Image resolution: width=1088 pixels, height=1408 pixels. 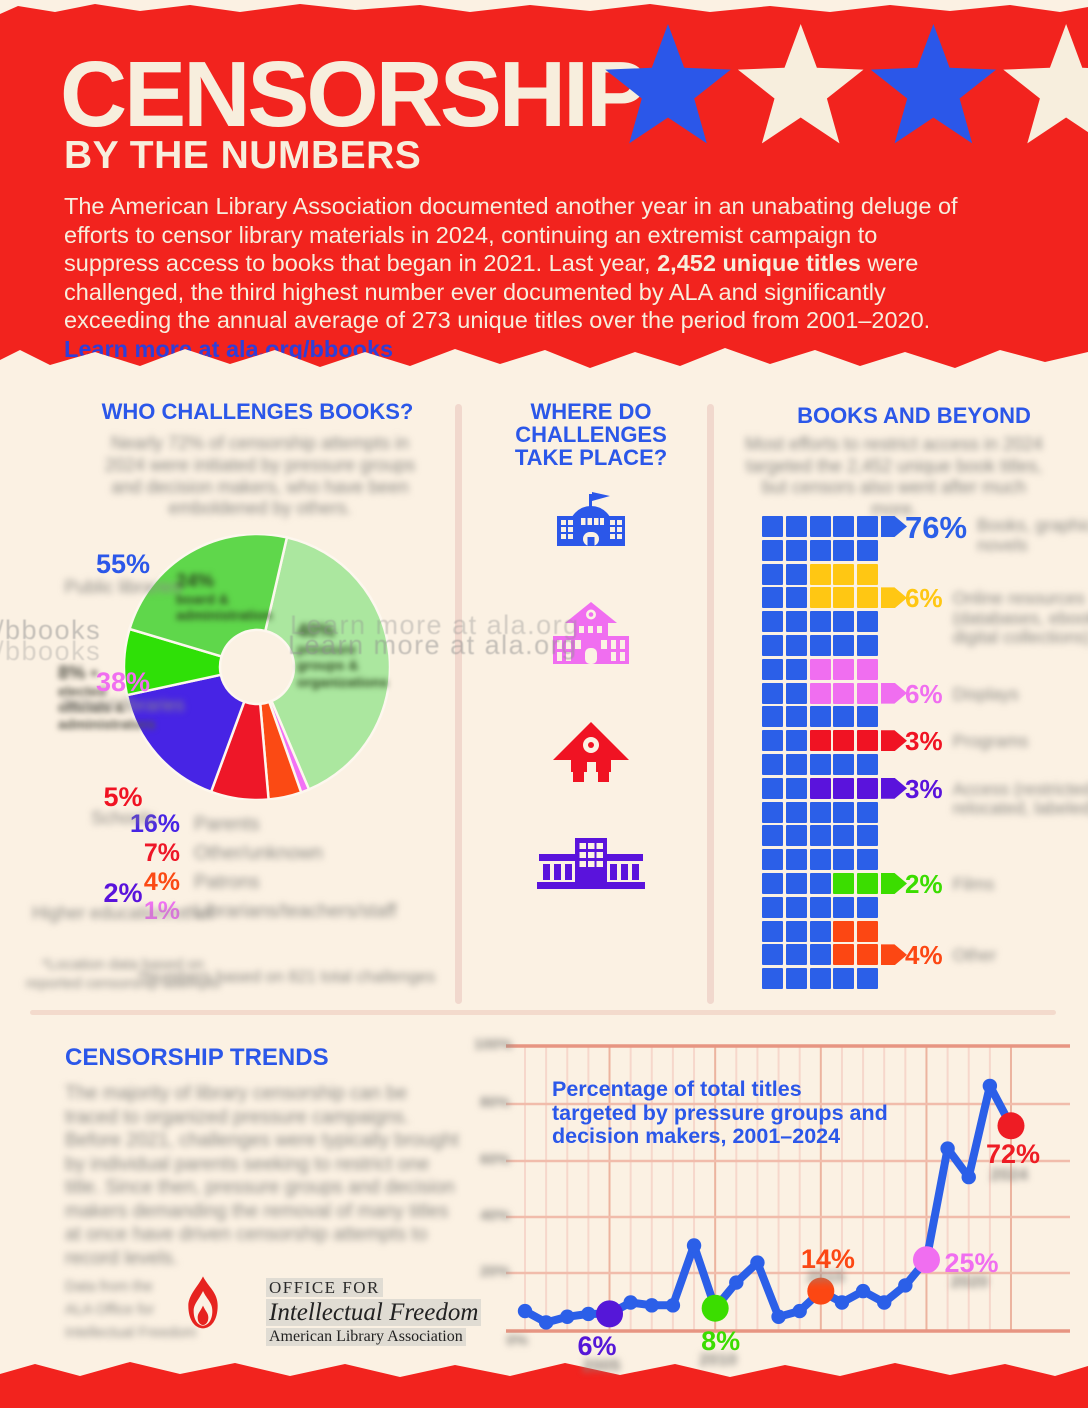 What do you see at coordinates (718, 1360) in the screenshot?
I see `trend-year-label-blurred: 2010` at bounding box center [718, 1360].